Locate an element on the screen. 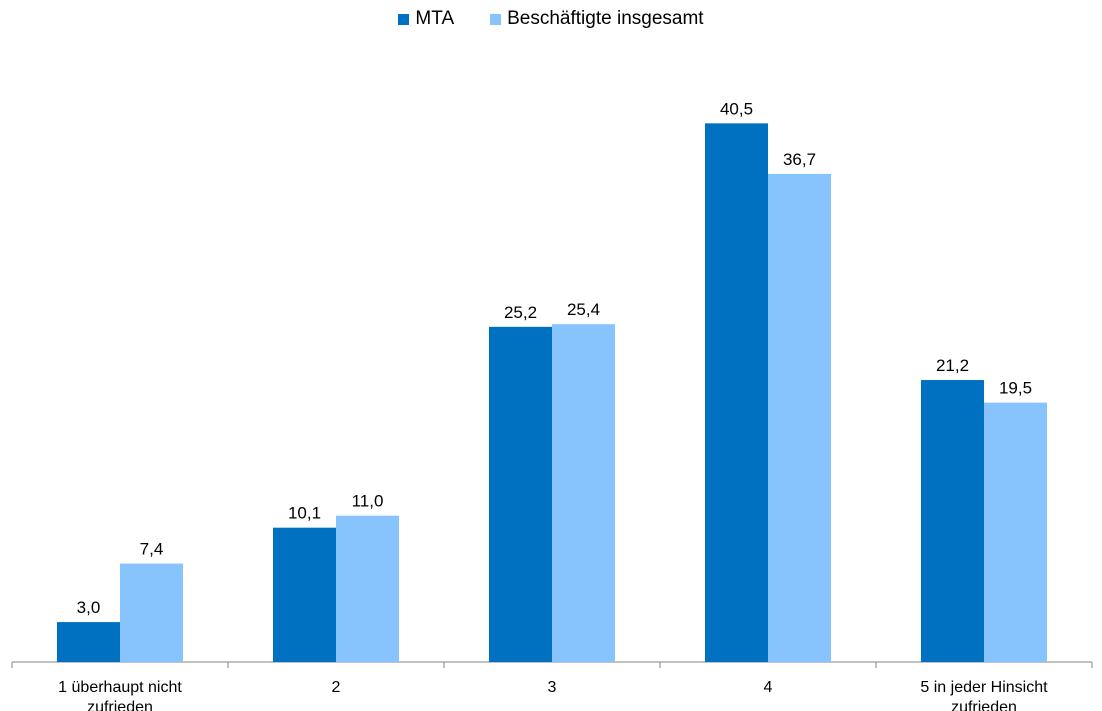  legend-item-total: Beschäftigte insgesamt is located at coordinates (597, 19).